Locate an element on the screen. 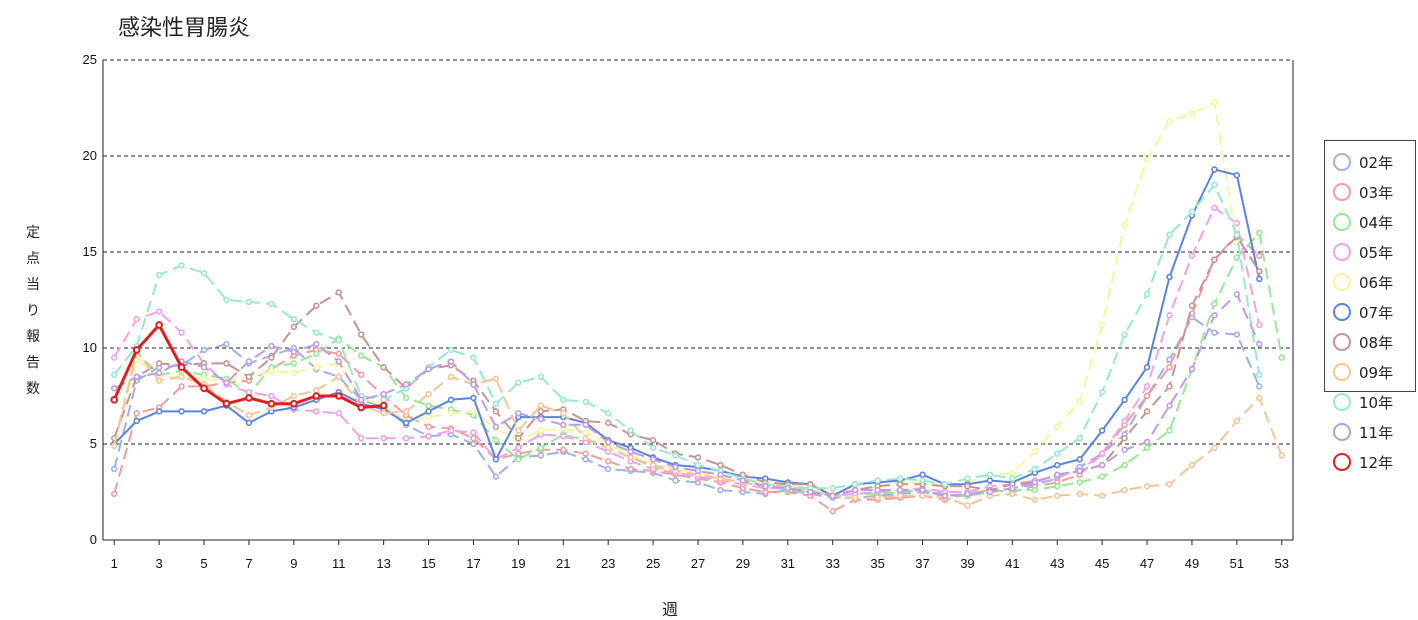  x-tick-label: 3 is located at coordinates (159, 563).